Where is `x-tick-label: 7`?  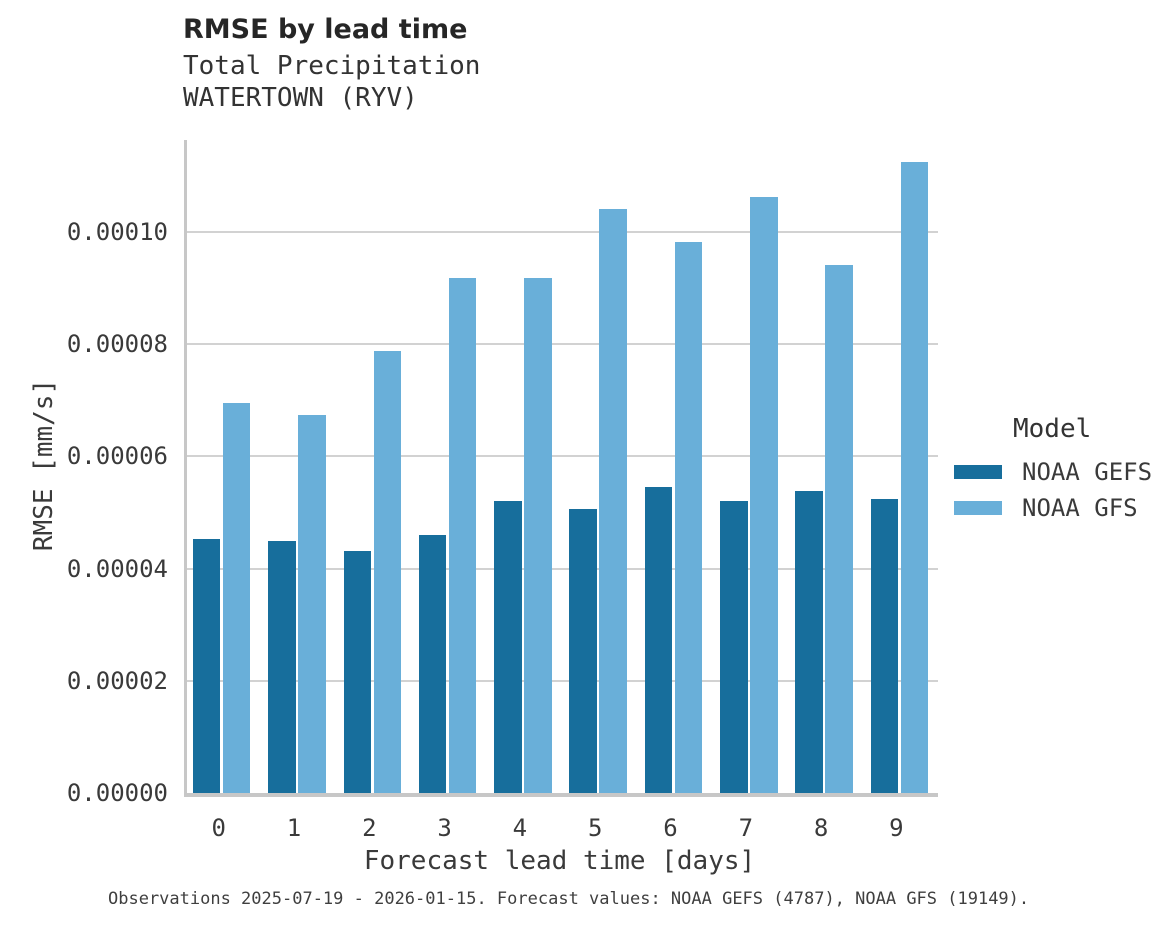 x-tick-label: 7 is located at coordinates (746, 828).